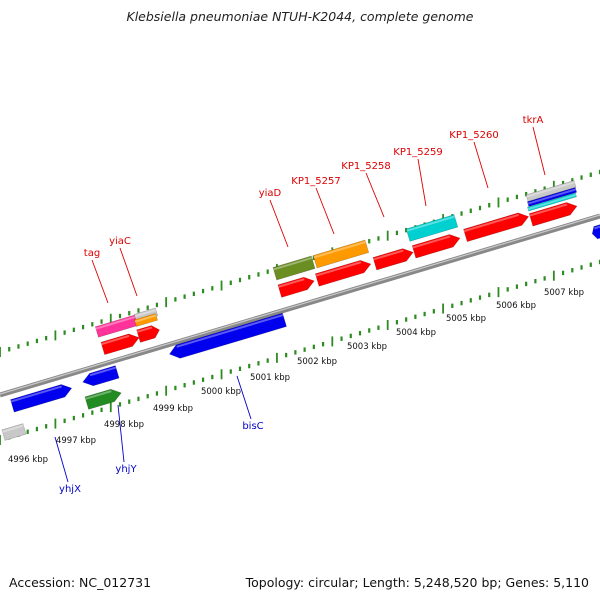  I want to click on scale-label: 5006 kbp, so click(516, 306).